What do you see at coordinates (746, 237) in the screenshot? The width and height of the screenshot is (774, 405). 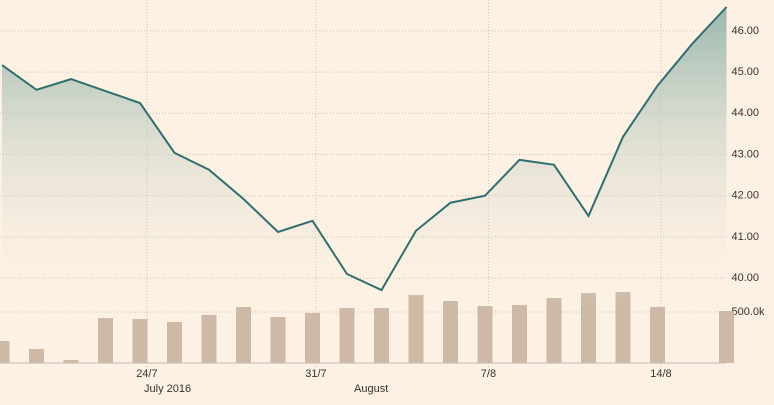 I see `y-tick-label: 41.00` at bounding box center [746, 237].